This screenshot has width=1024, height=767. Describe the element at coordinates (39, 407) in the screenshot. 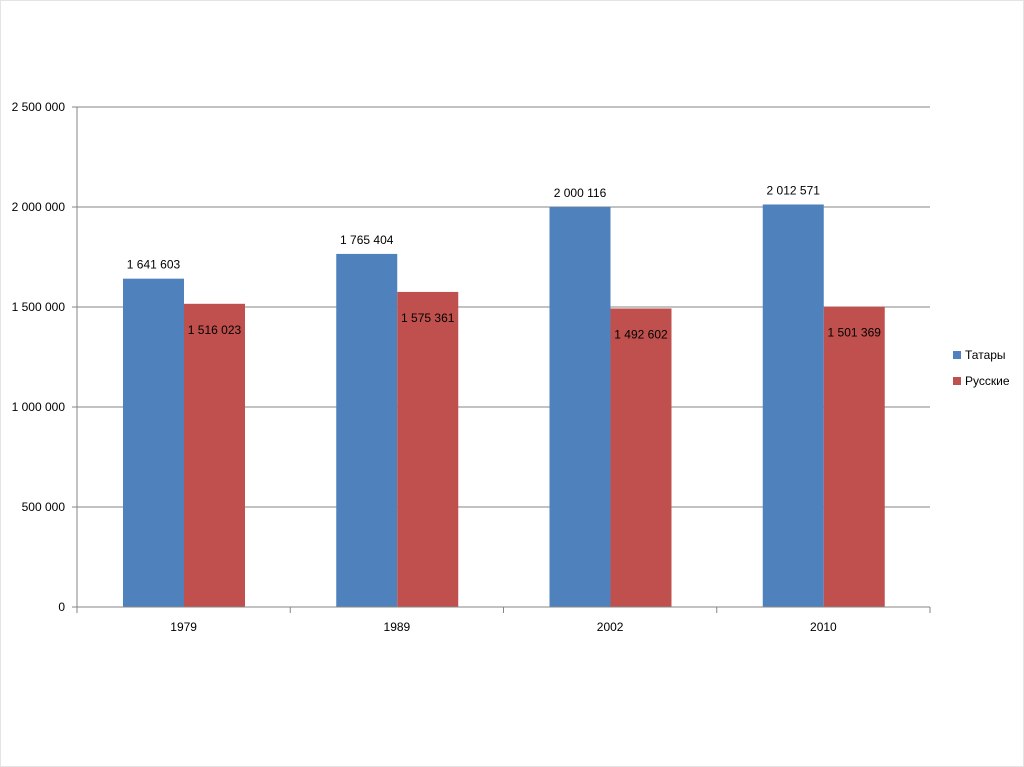

I see `y-tick-label: 1 000 000` at that location.